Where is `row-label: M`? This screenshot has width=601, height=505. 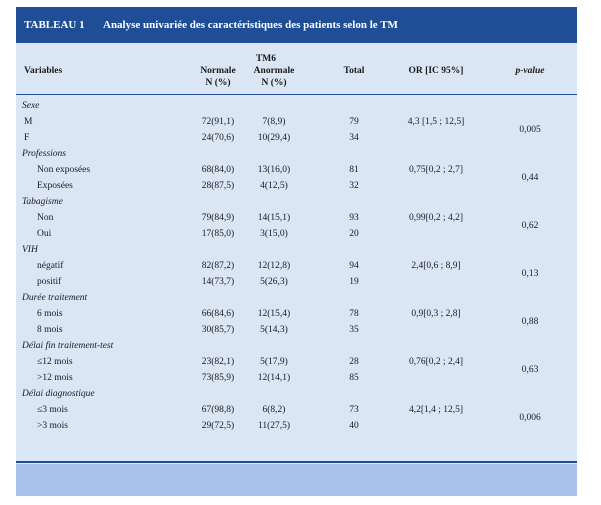
row-label: M is located at coordinates (28, 122).